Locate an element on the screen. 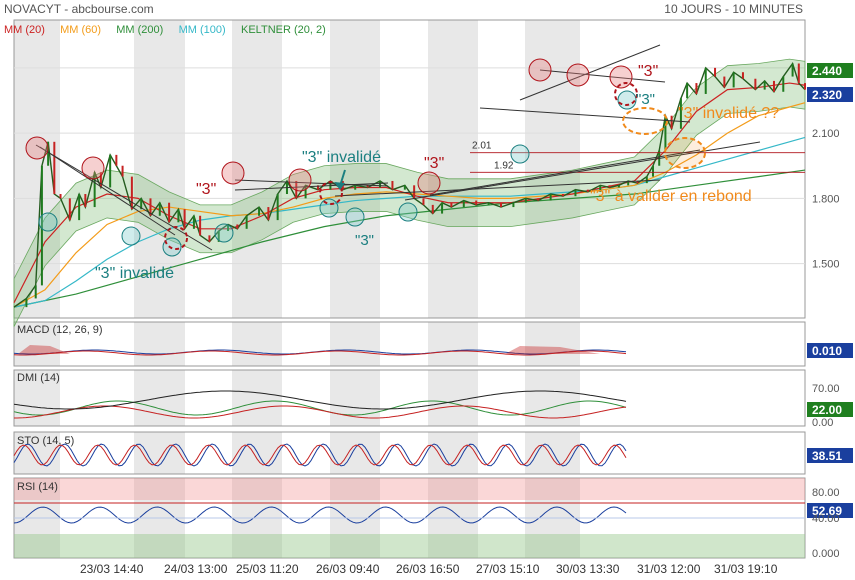 The width and height of the screenshot is (855, 580). dmi-adx is located at coordinates (320, 400).